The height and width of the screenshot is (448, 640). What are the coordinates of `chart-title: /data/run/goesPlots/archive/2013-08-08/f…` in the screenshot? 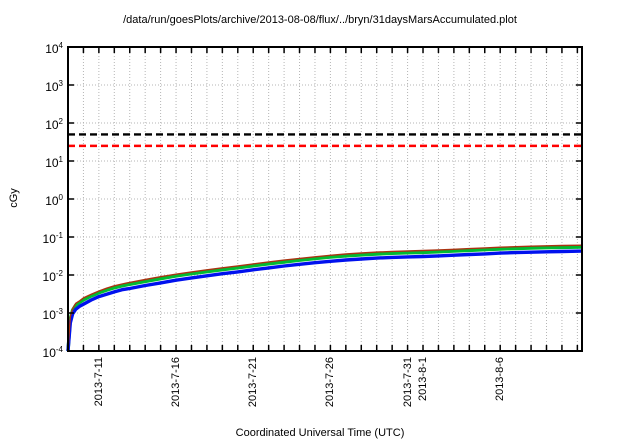 It's located at (320, 20).